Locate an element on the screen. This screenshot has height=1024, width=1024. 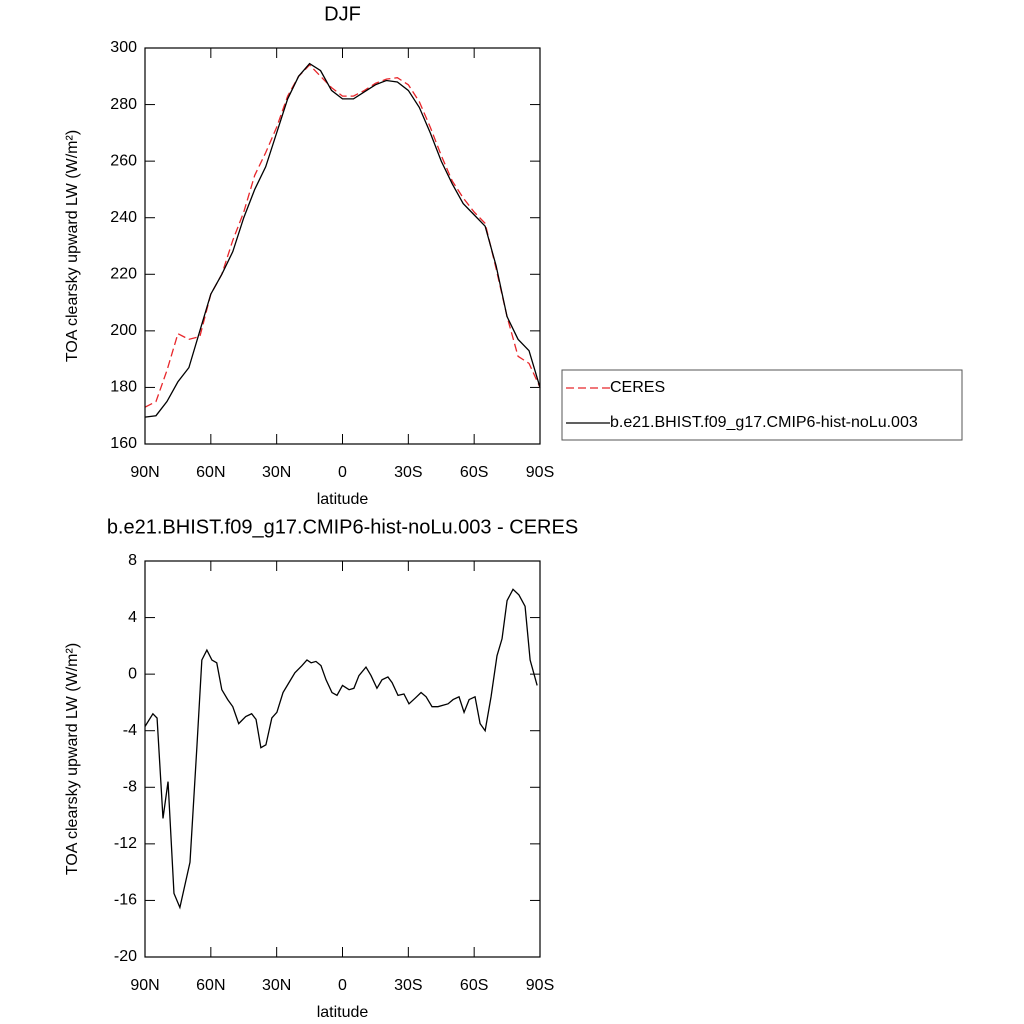
chart-title: DJF is located at coordinates (342, 14).